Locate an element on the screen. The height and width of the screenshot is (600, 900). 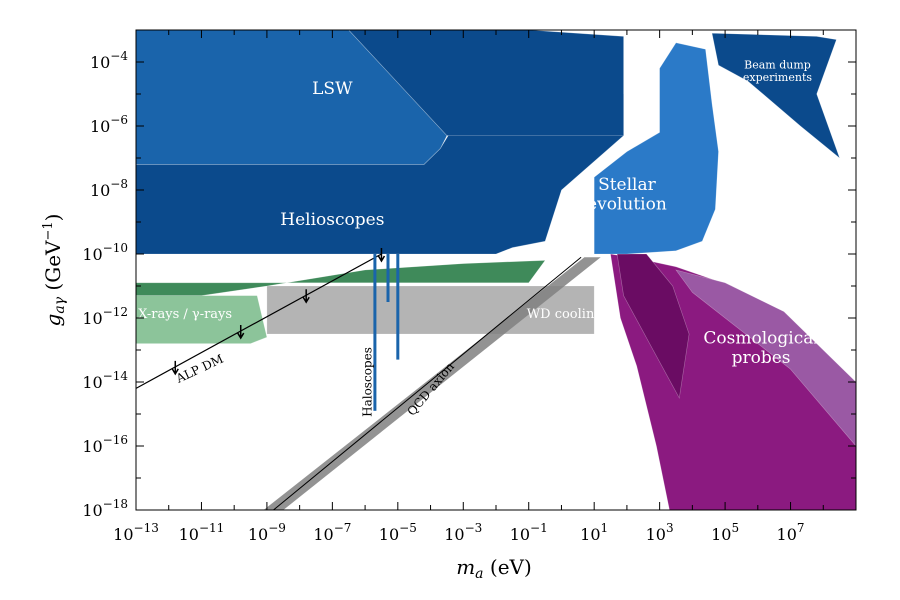
x-tick-label: 10⁻¹¹ is located at coordinates (202, 532).